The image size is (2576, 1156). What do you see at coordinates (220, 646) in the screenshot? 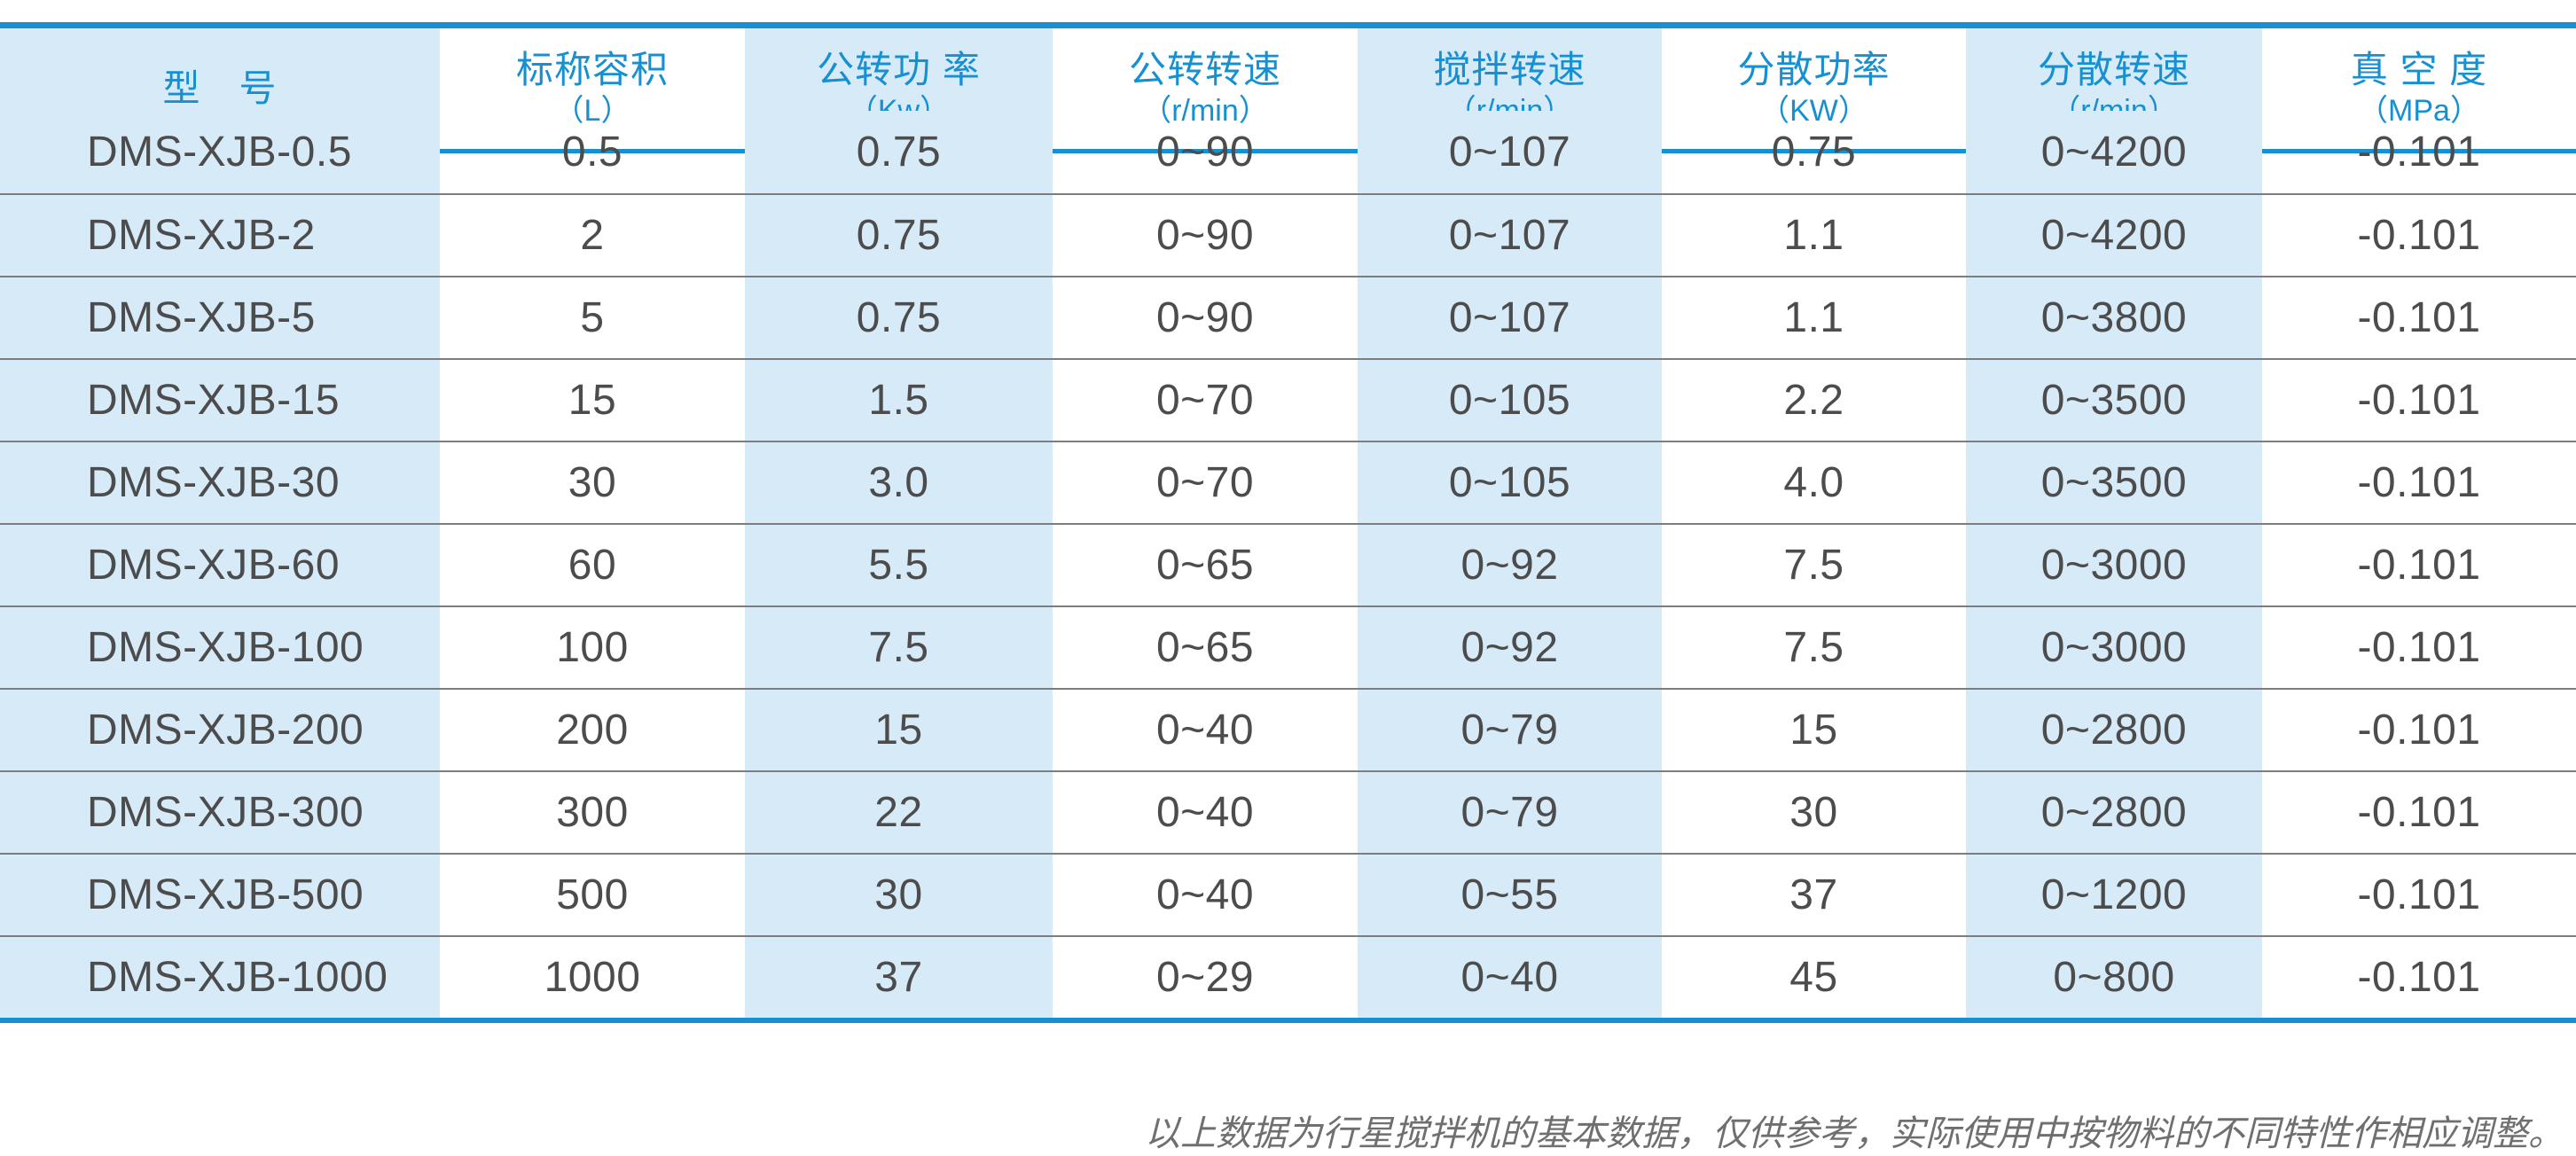
I see `model-cell: DMS-XJB-100` at bounding box center [220, 646].